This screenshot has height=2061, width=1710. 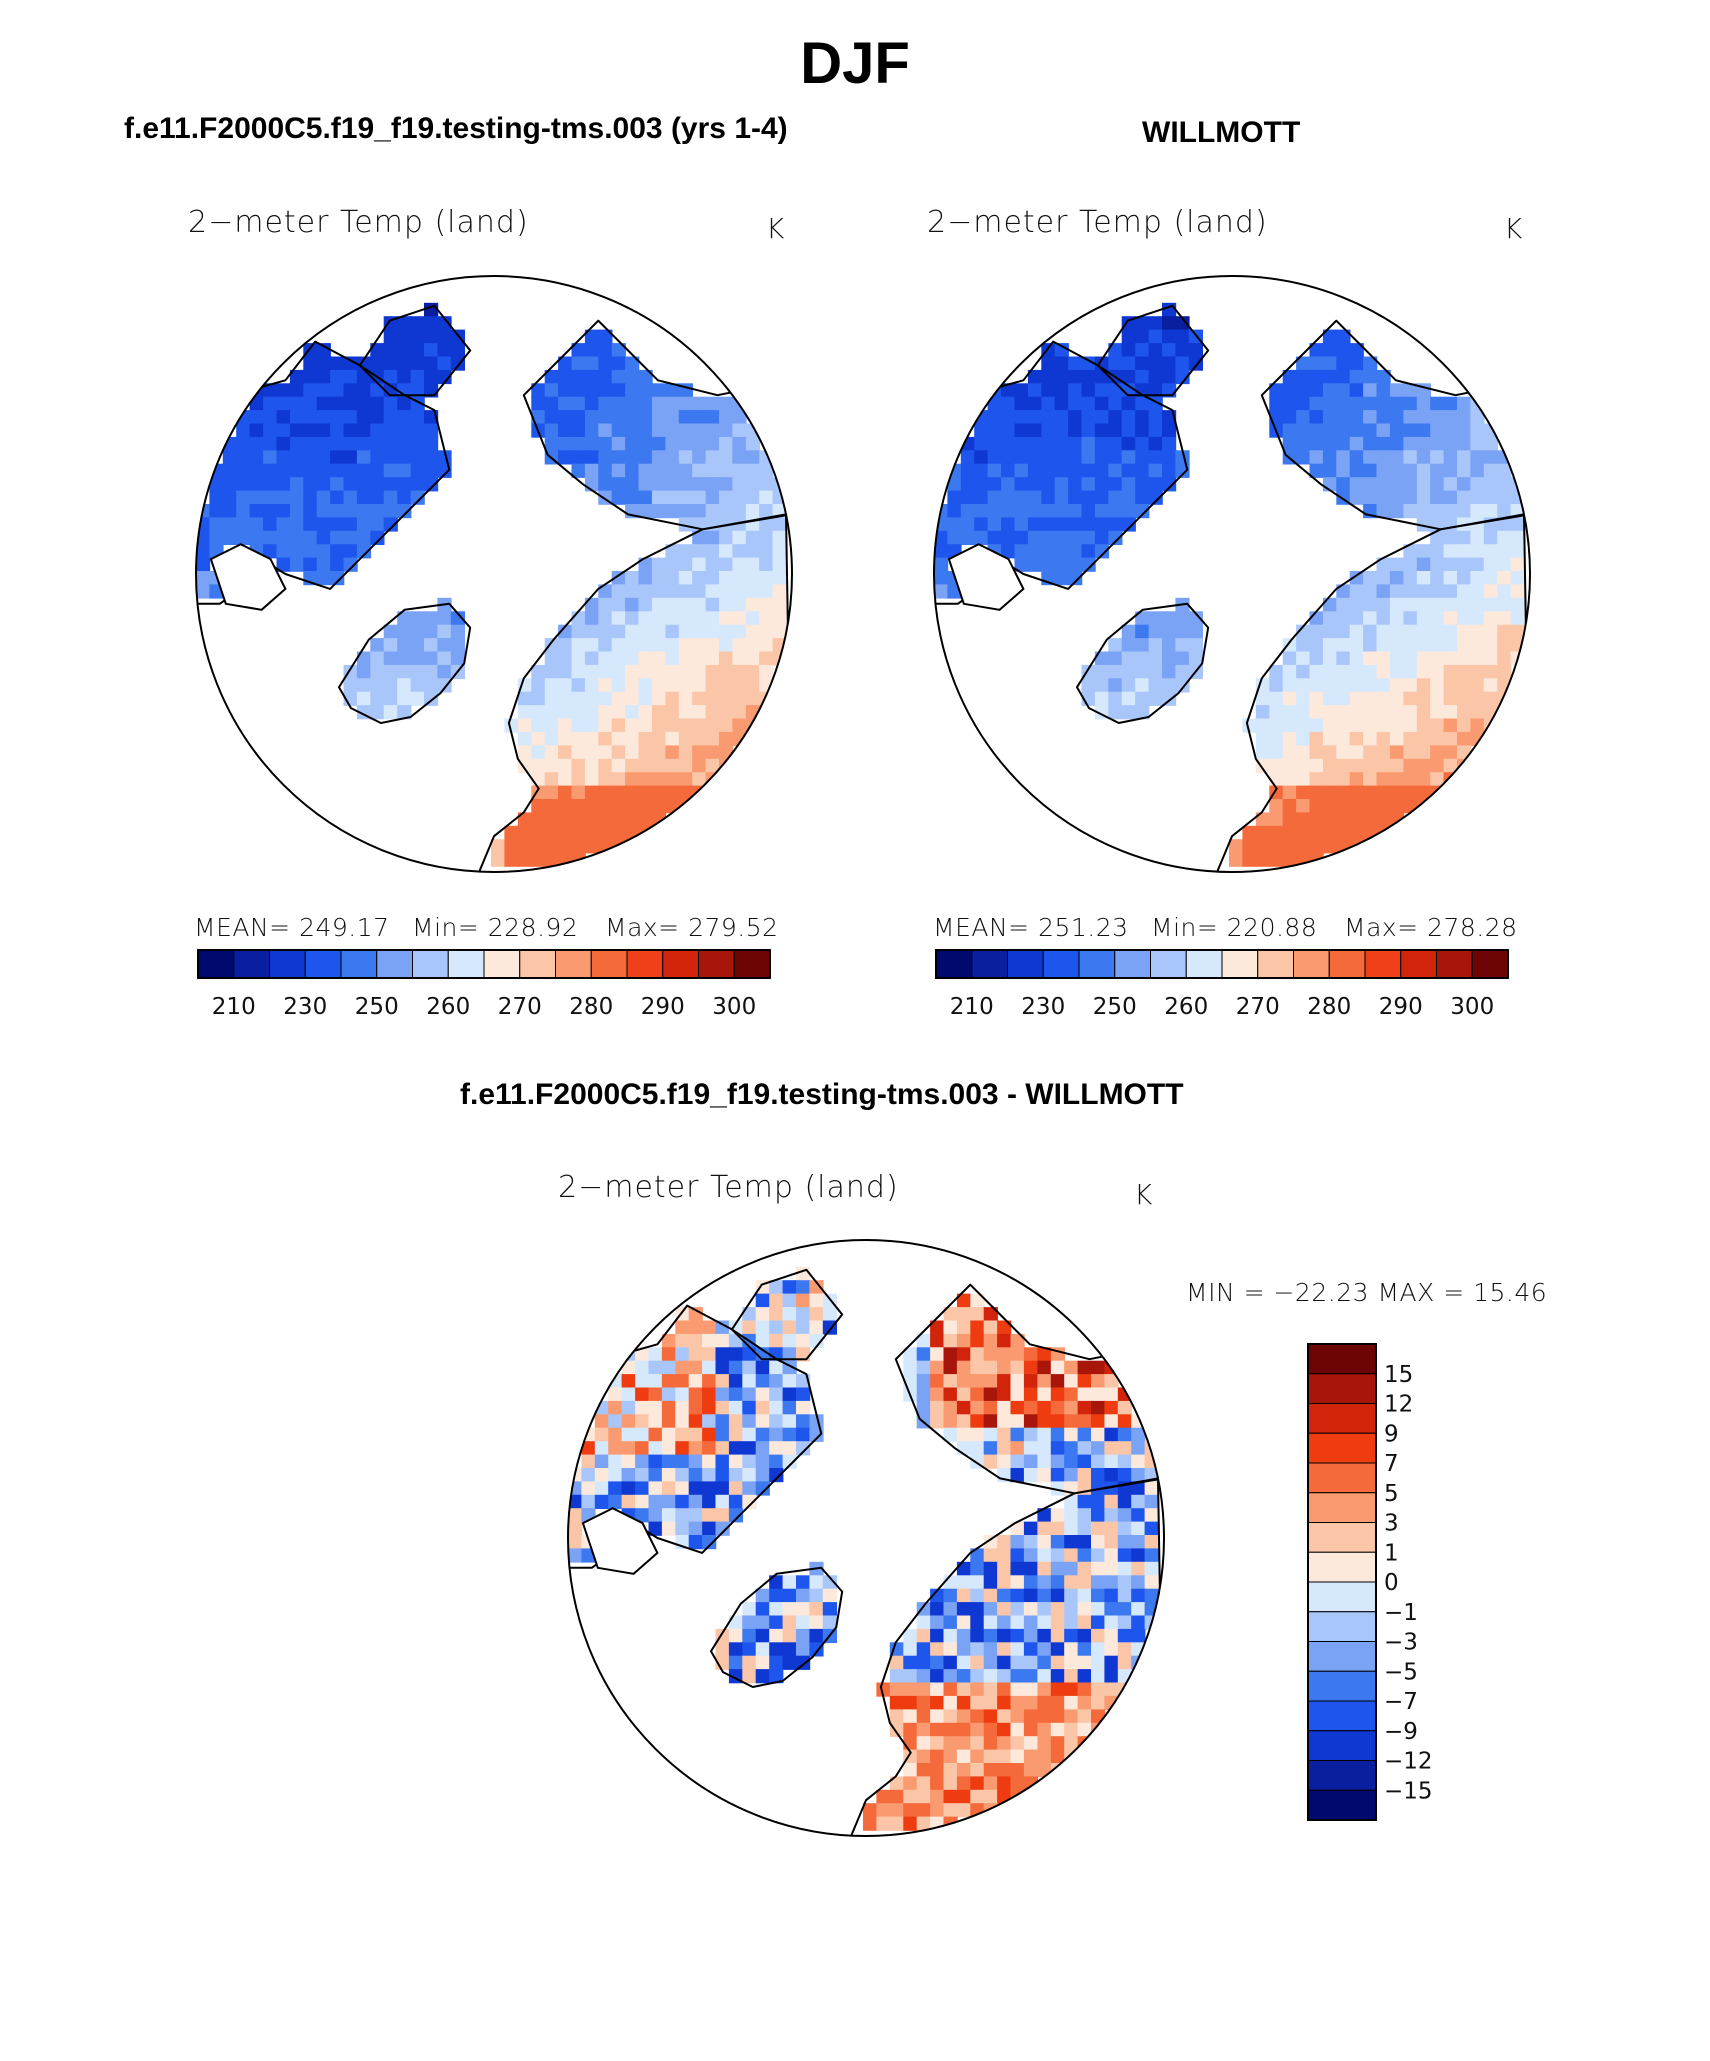 What do you see at coordinates (1401, 1672) in the screenshot?
I see `colorbar-tick-label: −5` at bounding box center [1401, 1672].